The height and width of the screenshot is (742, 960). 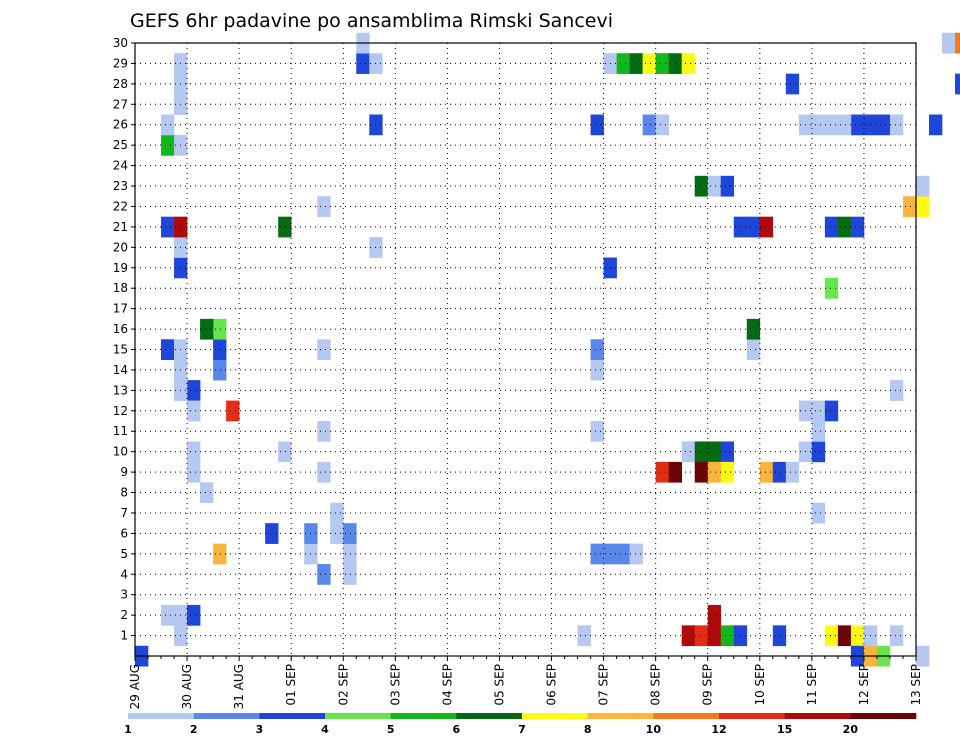 I want to click on x-tick-label: 03 SEP, so click(x=395, y=685).